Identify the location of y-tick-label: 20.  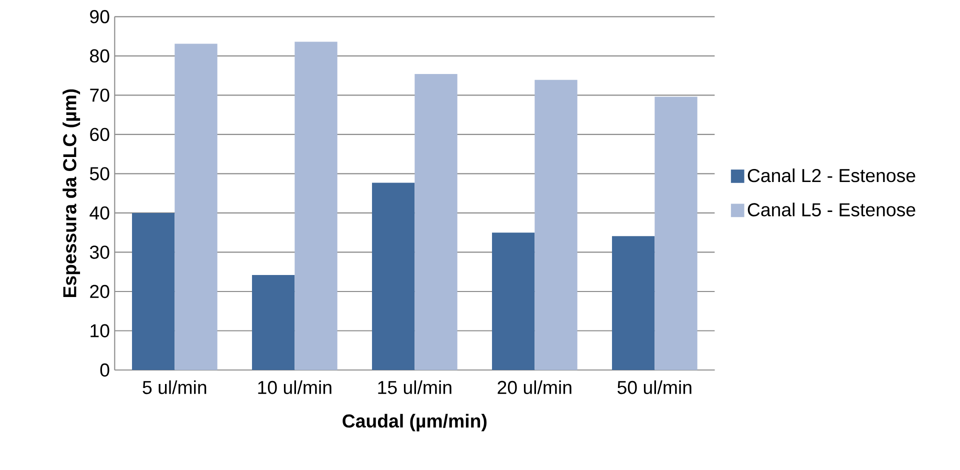
(100, 291).